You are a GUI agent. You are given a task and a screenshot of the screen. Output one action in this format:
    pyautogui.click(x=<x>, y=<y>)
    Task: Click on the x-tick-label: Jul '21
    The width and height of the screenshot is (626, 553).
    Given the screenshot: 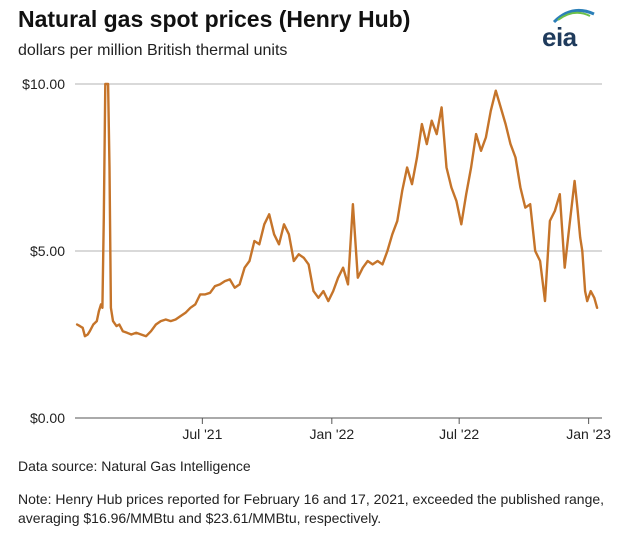 What is the action you would take?
    pyautogui.click(x=202, y=434)
    